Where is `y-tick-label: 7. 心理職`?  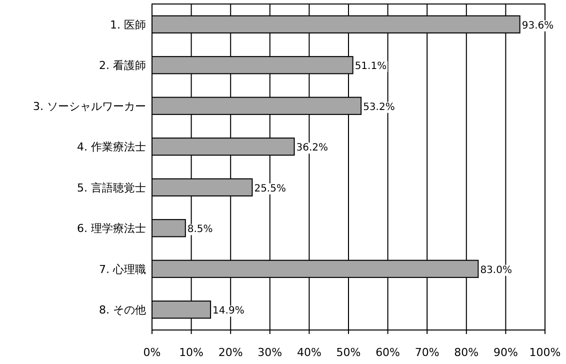 y-tick-label: 7. 心理職 is located at coordinates (122, 269).